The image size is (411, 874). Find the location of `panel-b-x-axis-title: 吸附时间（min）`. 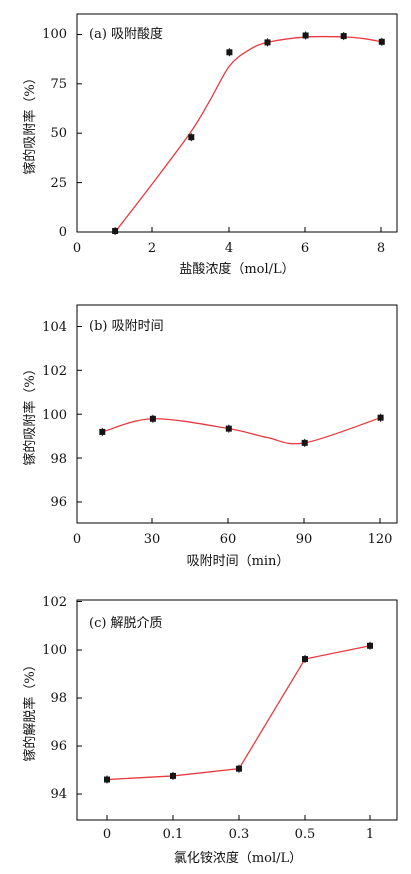

panel-b-x-axis-title: 吸附时间（min） is located at coordinates (238, 561).